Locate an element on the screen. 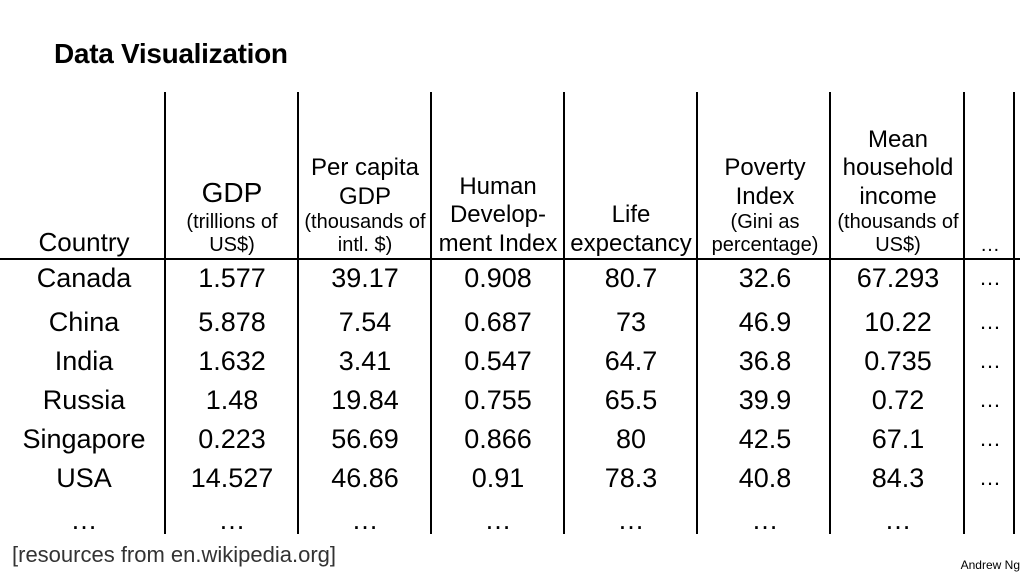 This screenshot has width=1024, height=576. table-cell: 78.3 is located at coordinates (631, 478).